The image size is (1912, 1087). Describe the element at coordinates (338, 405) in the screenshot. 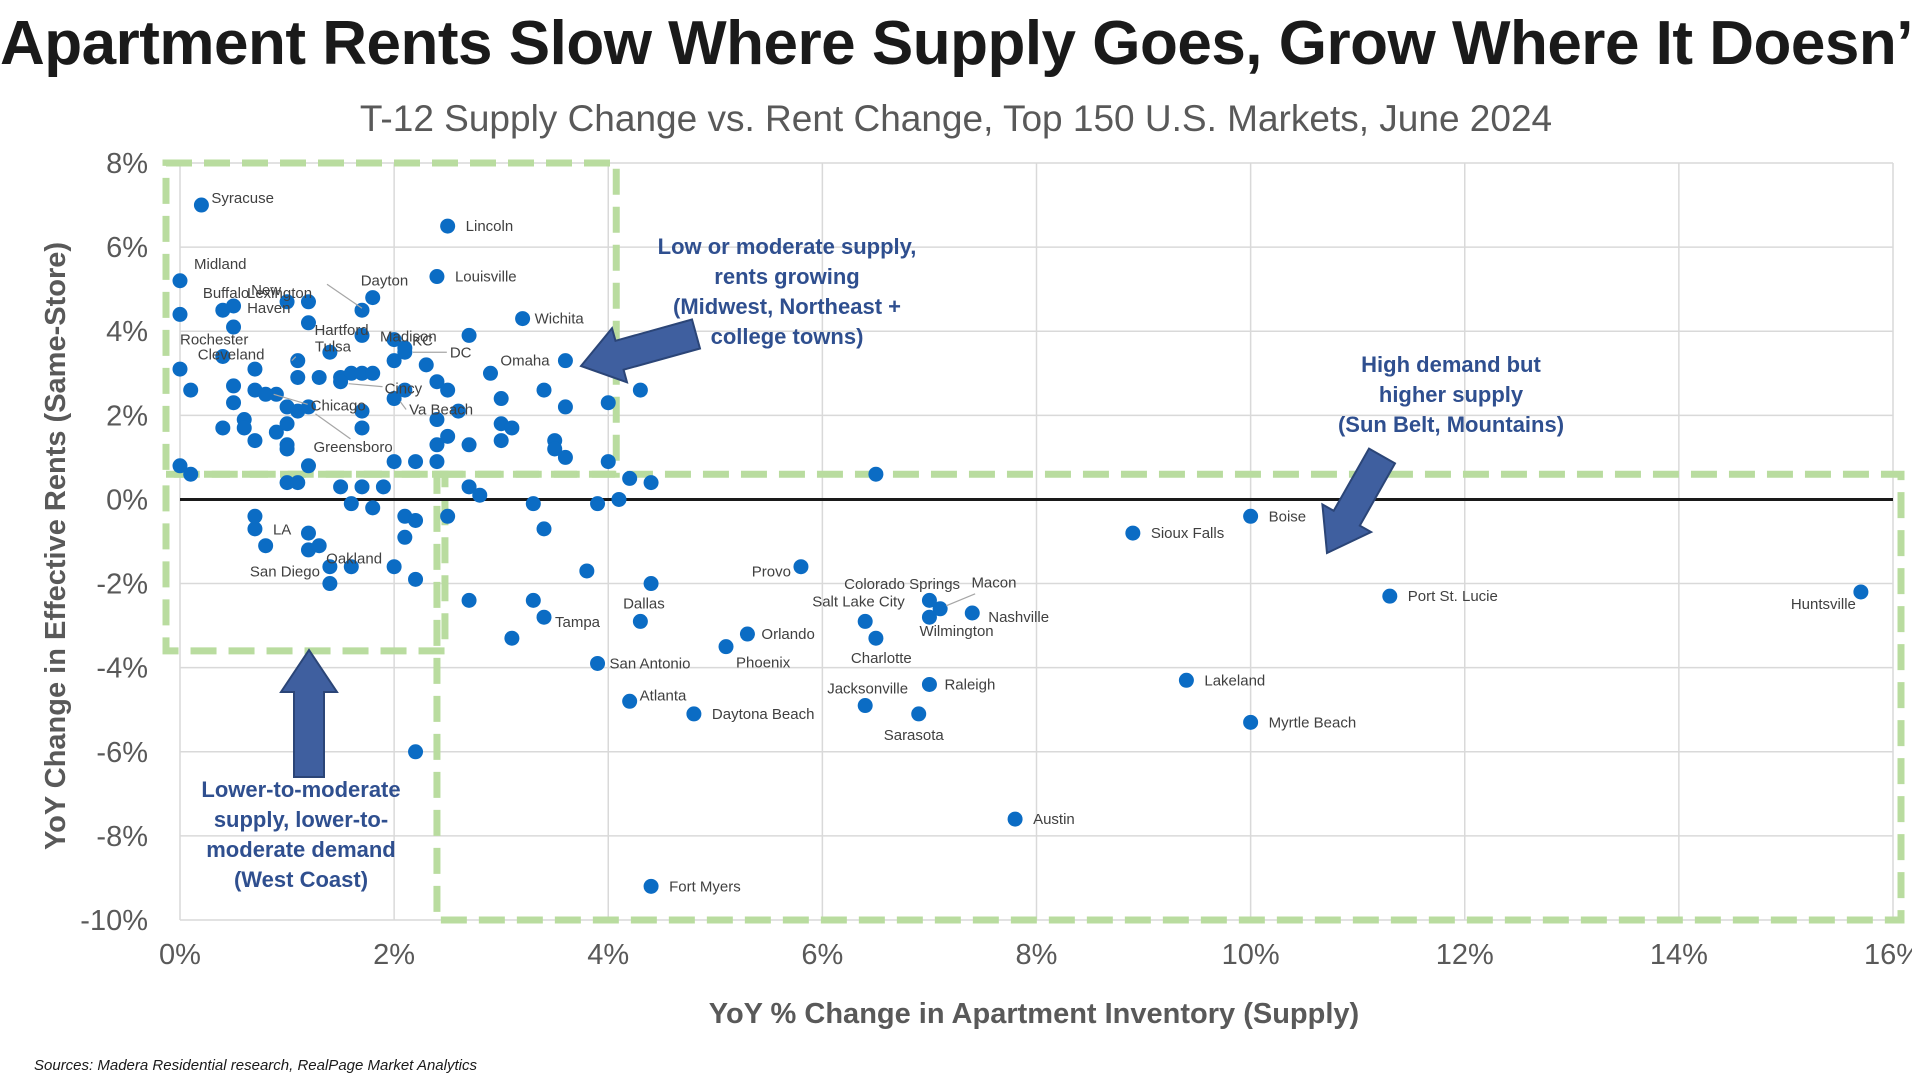

I see `point-label-chicago: Chicago` at that location.